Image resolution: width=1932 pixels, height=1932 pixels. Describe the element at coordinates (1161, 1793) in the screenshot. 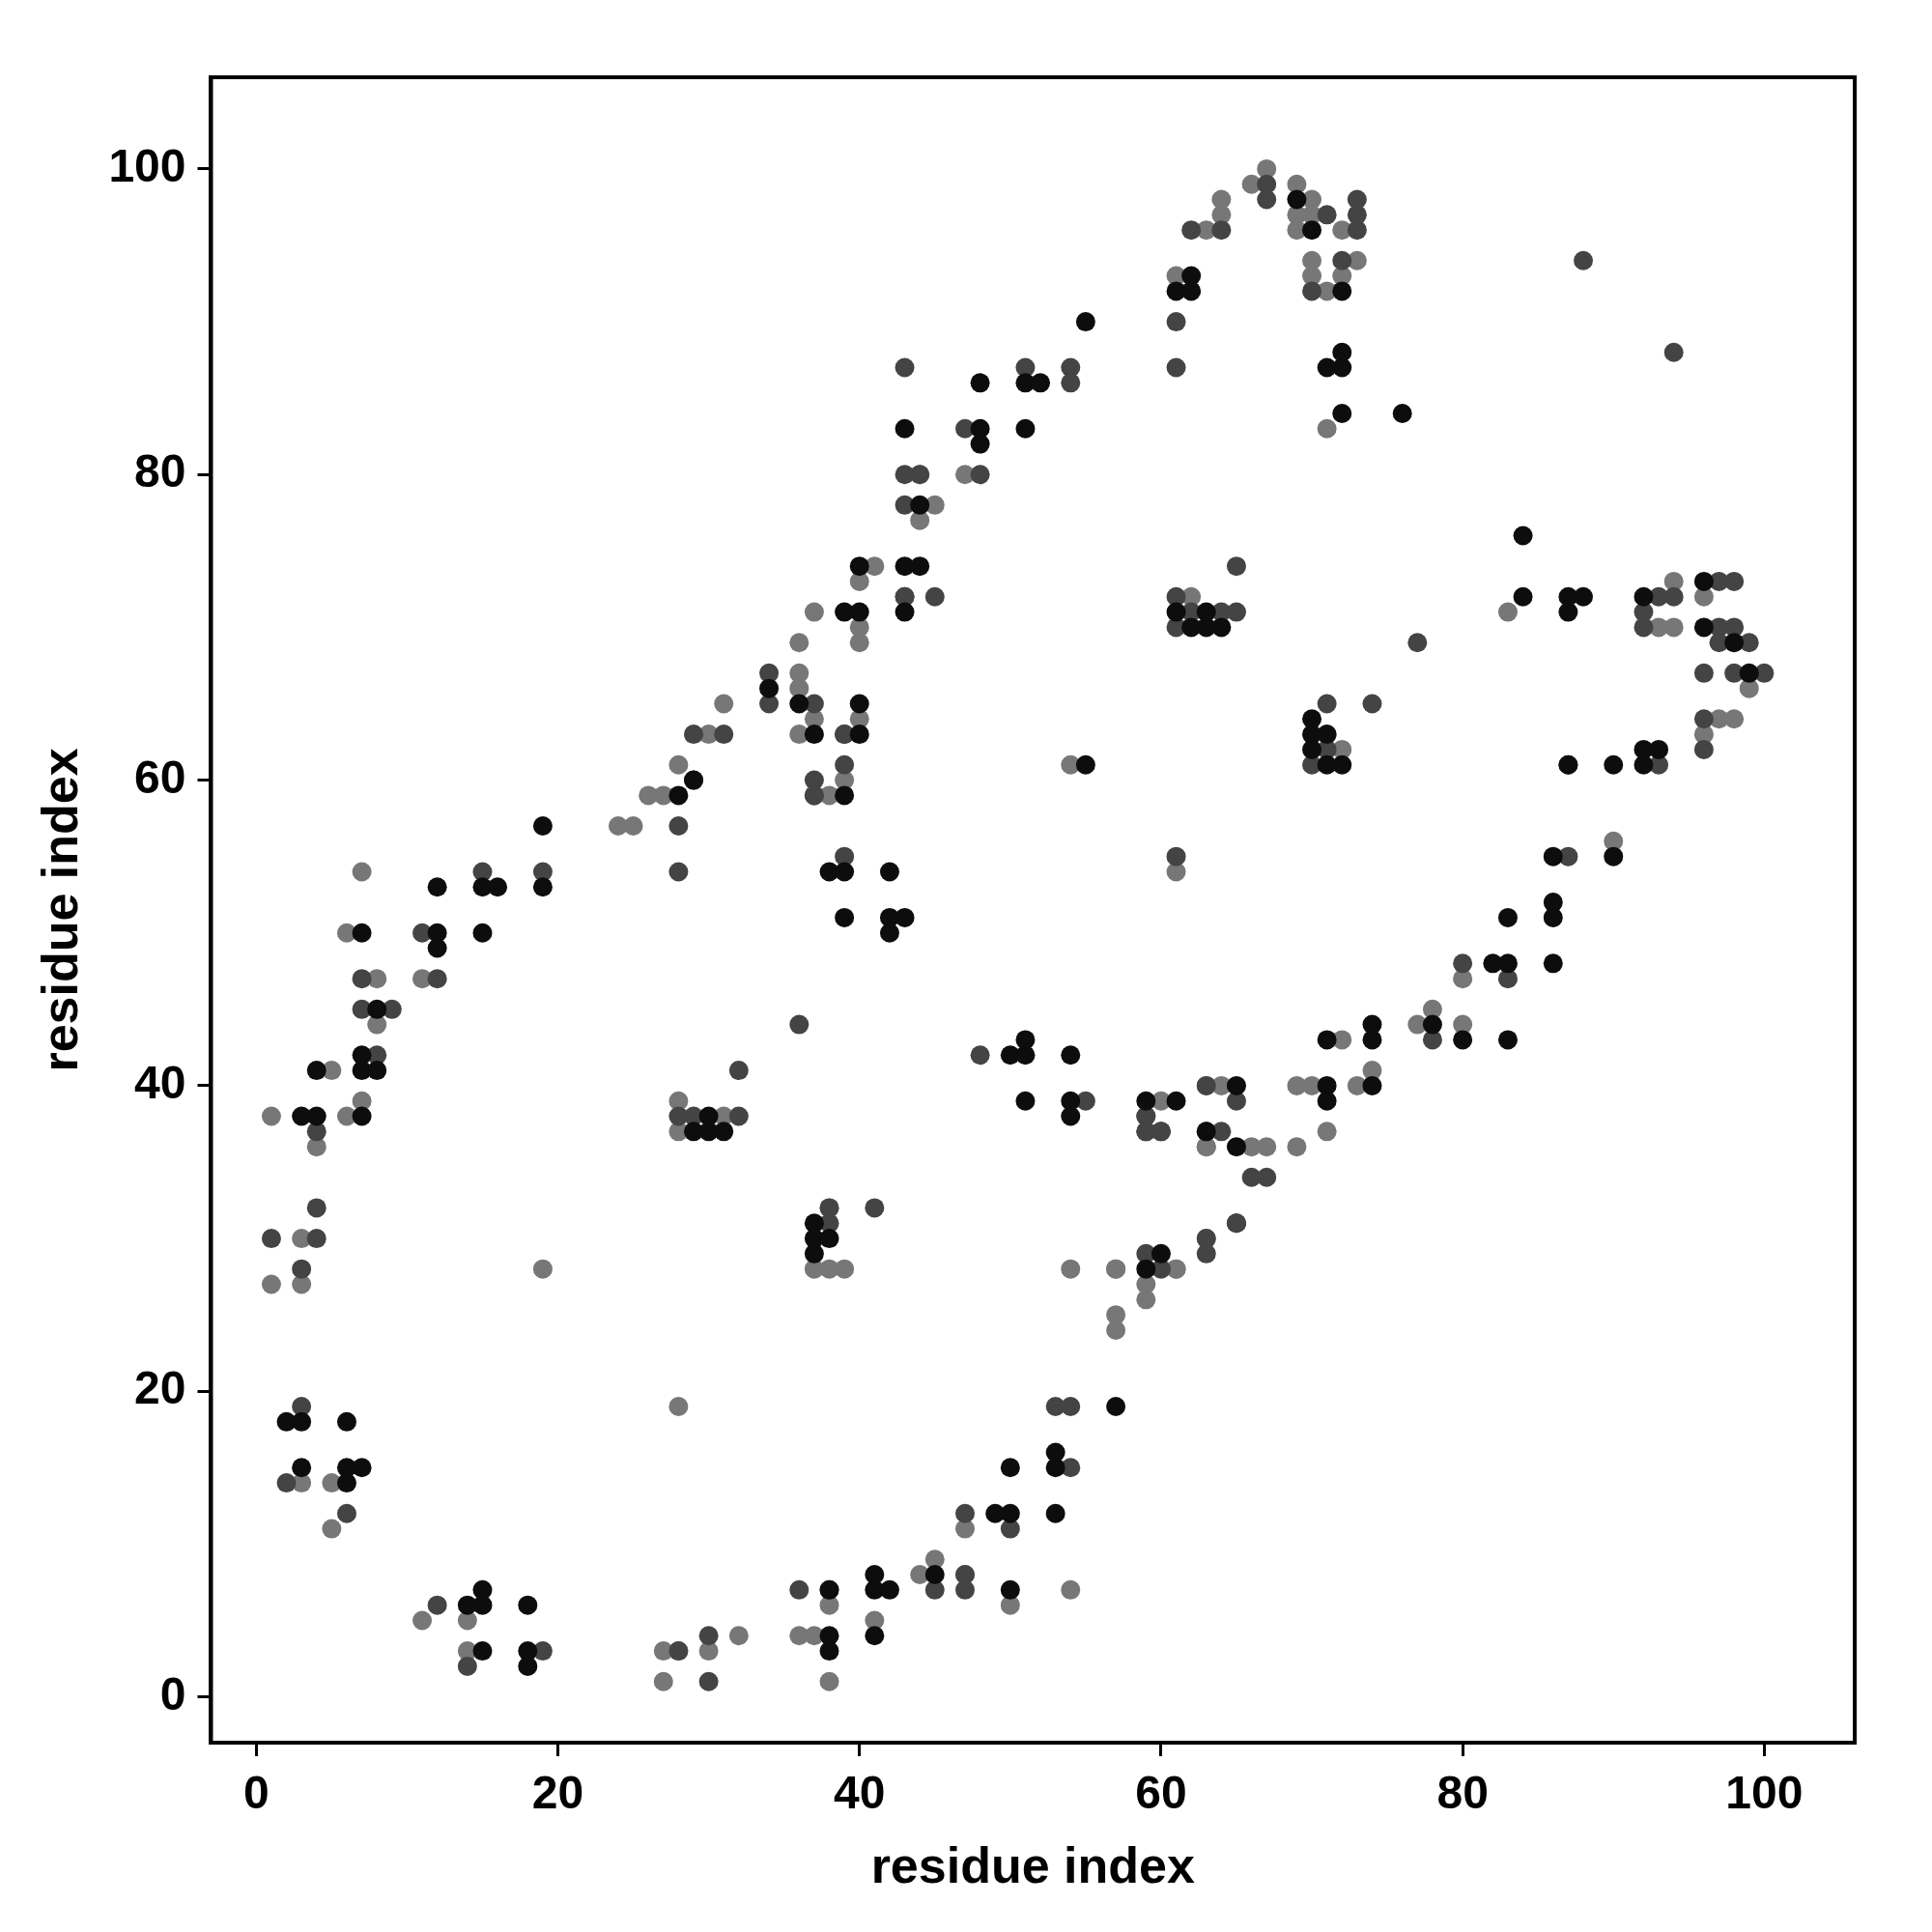

I see `x-tick-label: 60` at that location.